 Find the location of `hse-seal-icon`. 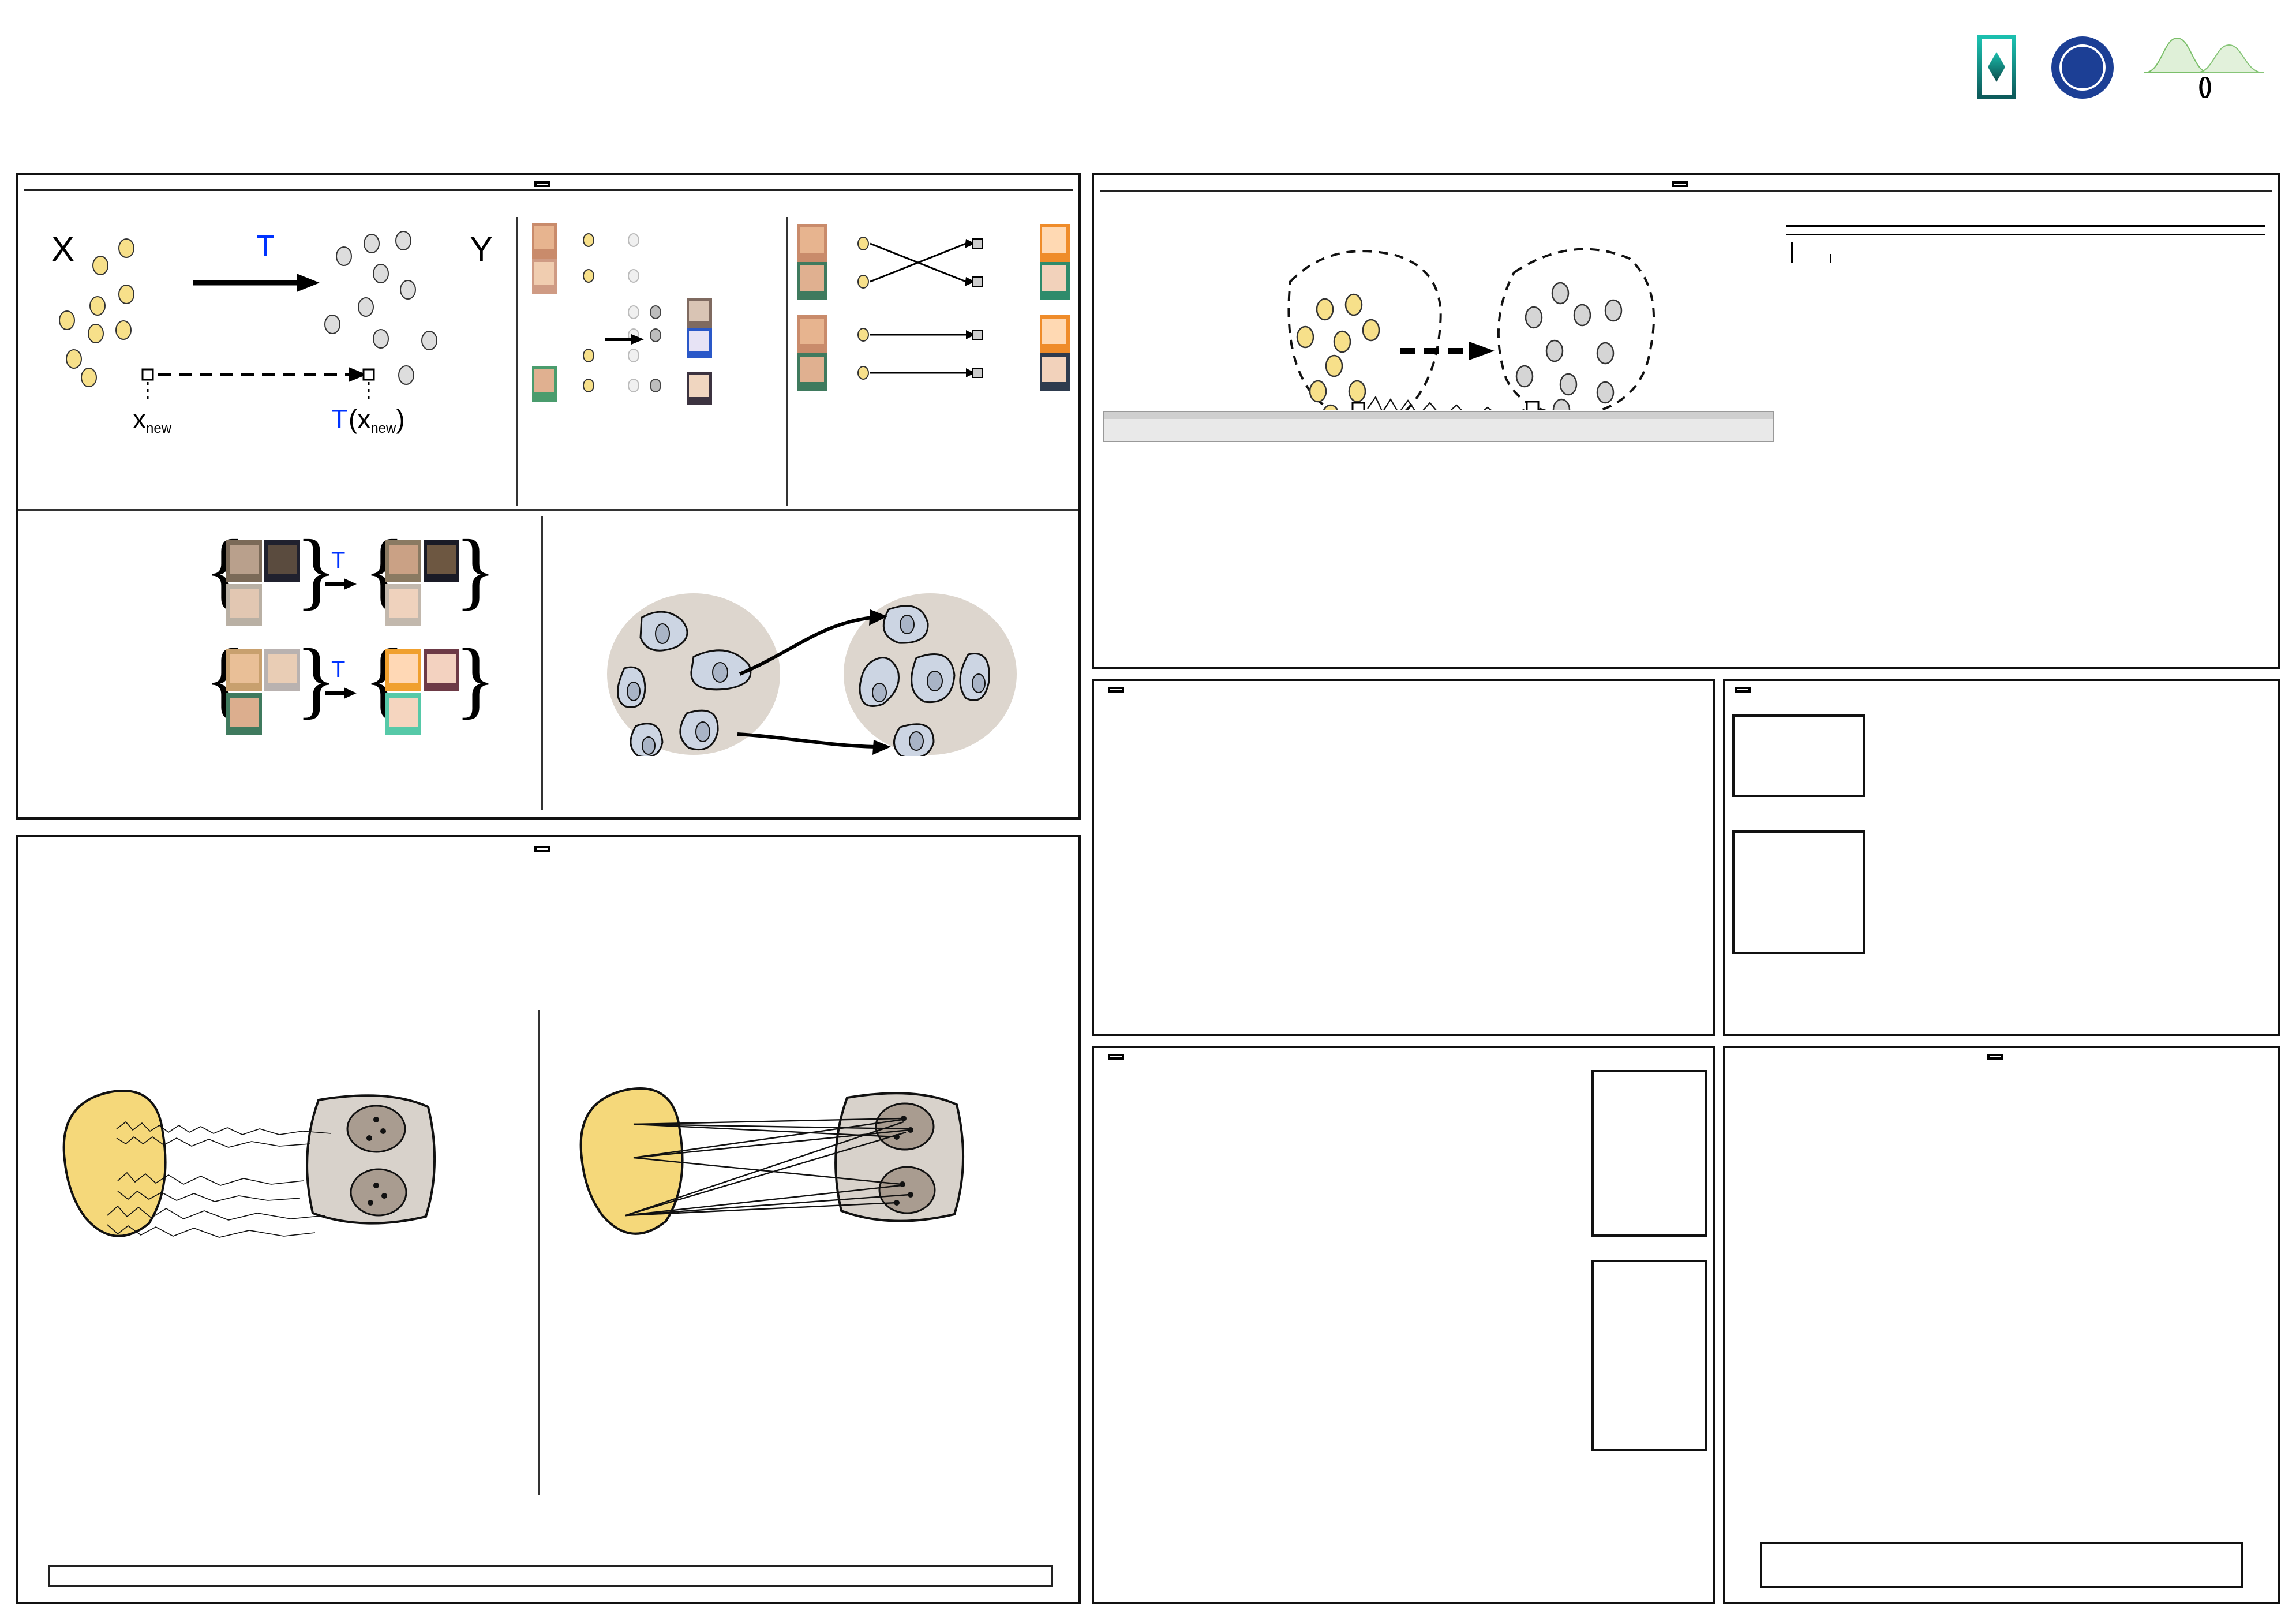

hse-seal-icon is located at coordinates (2082, 68).